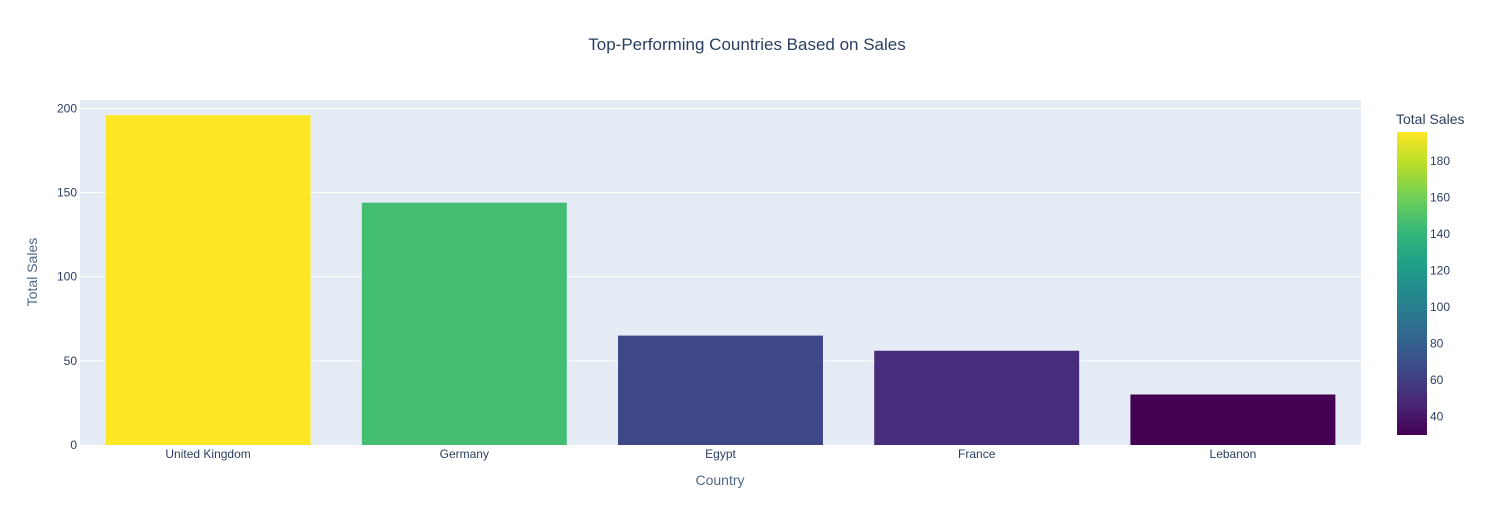 Image resolution: width=1495 pixels, height=530 pixels. Describe the element at coordinates (1440, 289) in the screenshot. I see `colorbar-ticks: 40 60 80 100 120 140 160 180` at that location.